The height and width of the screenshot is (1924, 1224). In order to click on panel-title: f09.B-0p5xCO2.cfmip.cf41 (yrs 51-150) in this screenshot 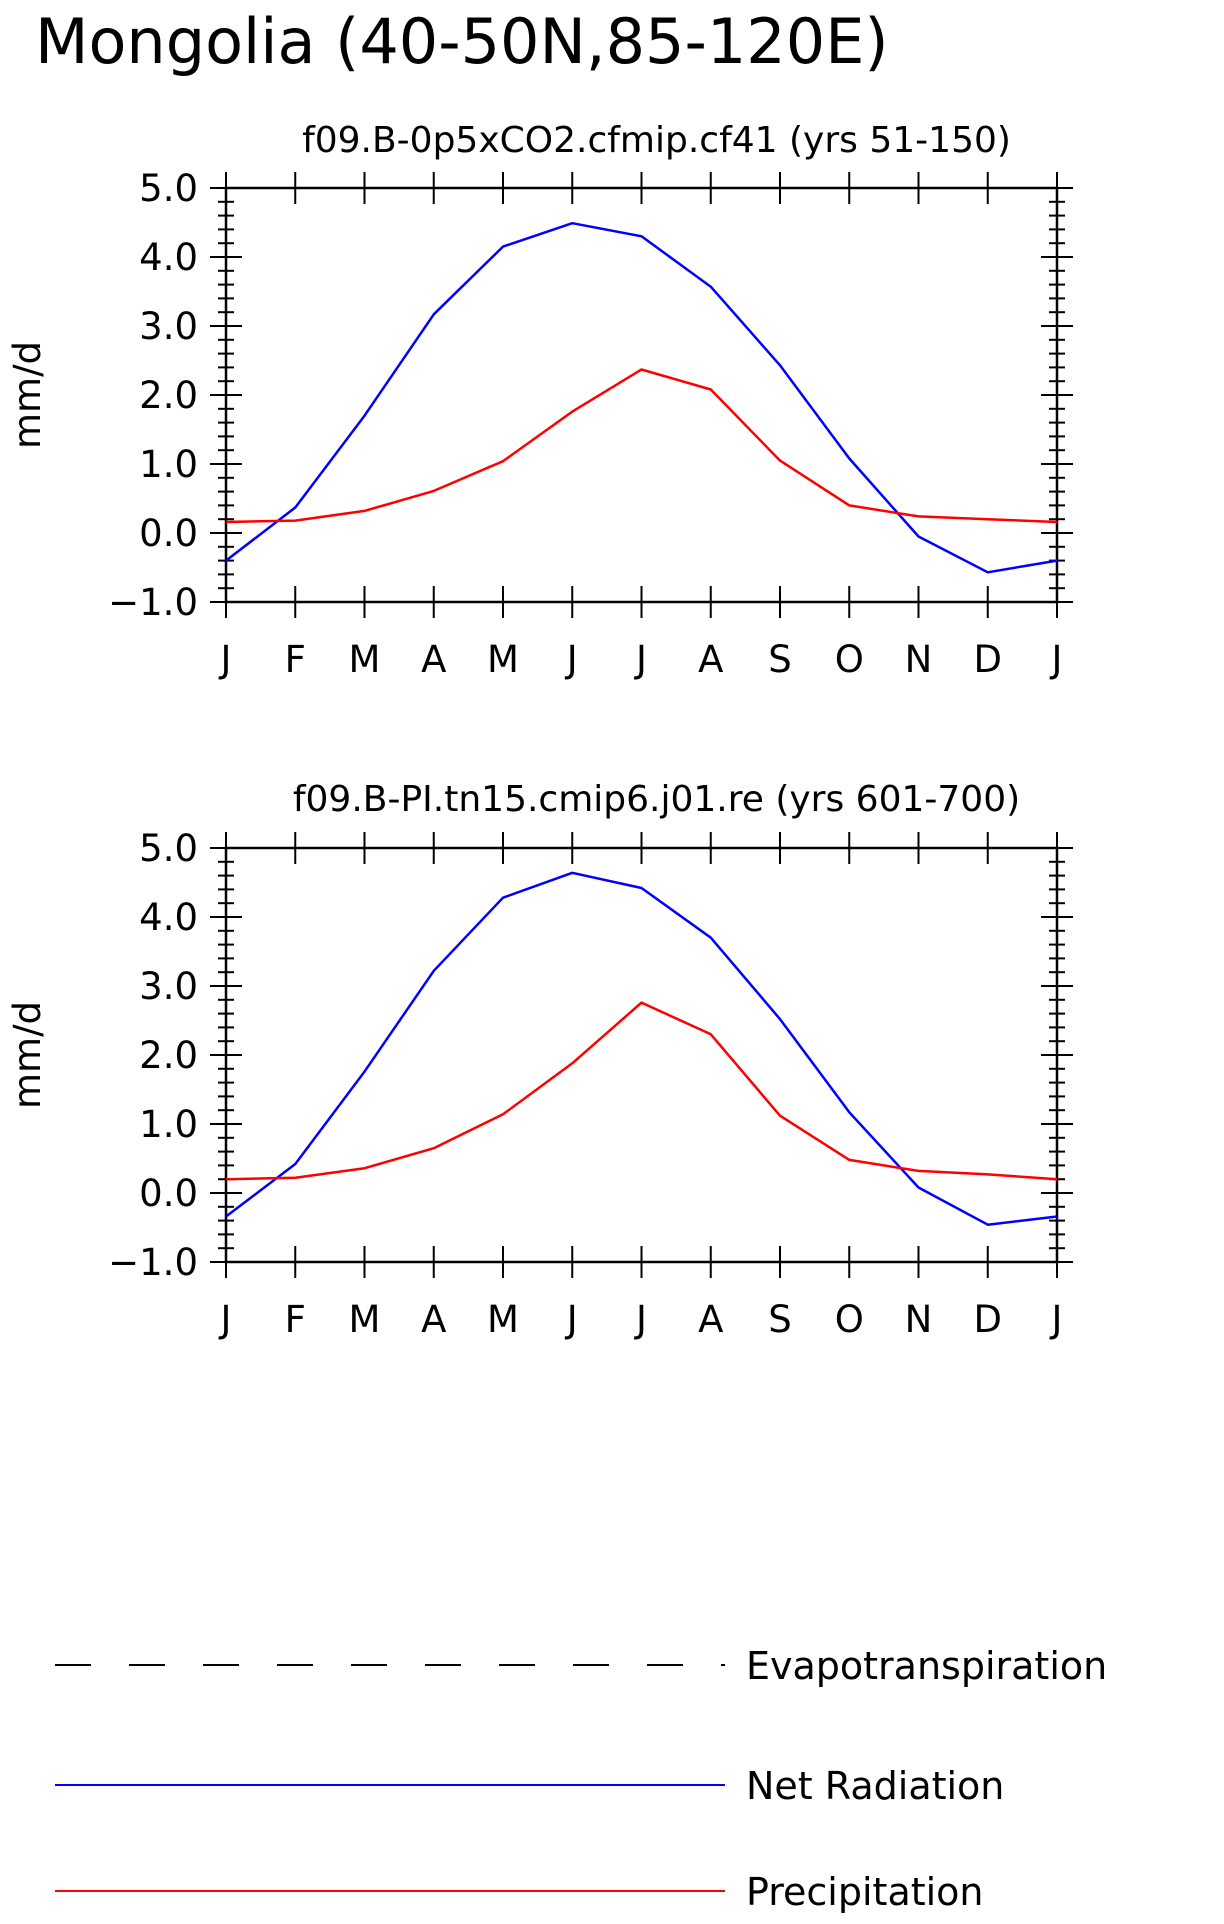, I will do `click(656, 140)`.